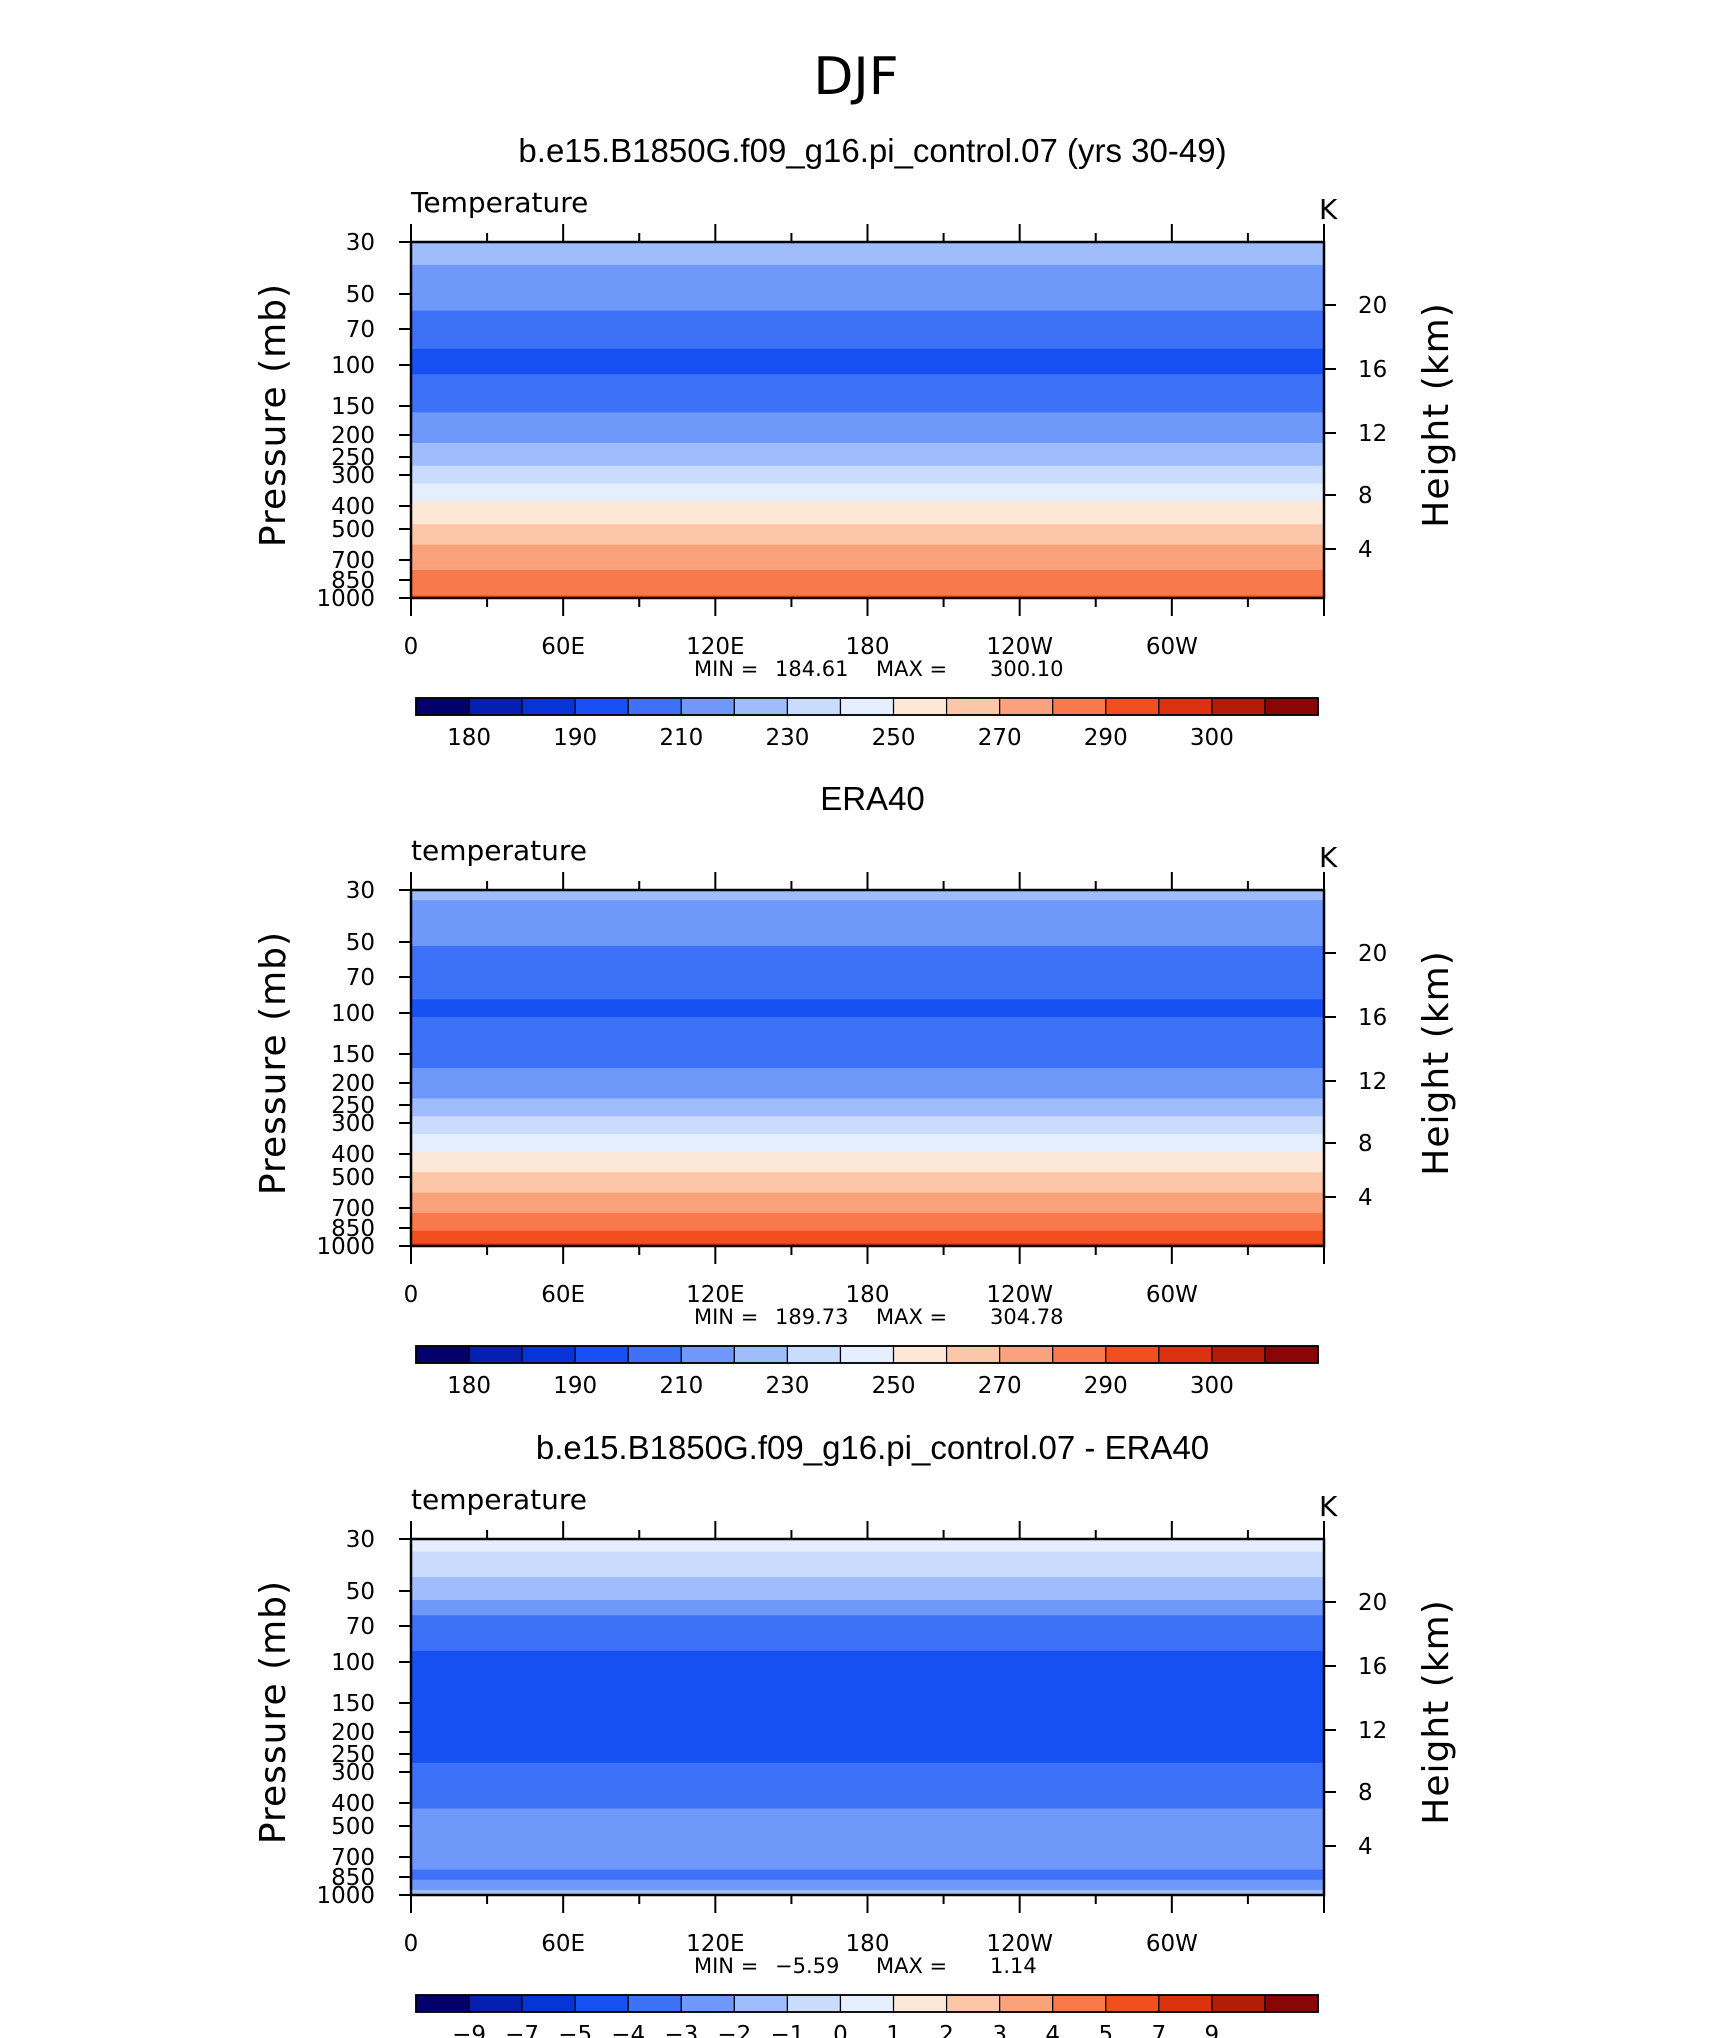  I want to click on min-value: 184.61, so click(811, 669).